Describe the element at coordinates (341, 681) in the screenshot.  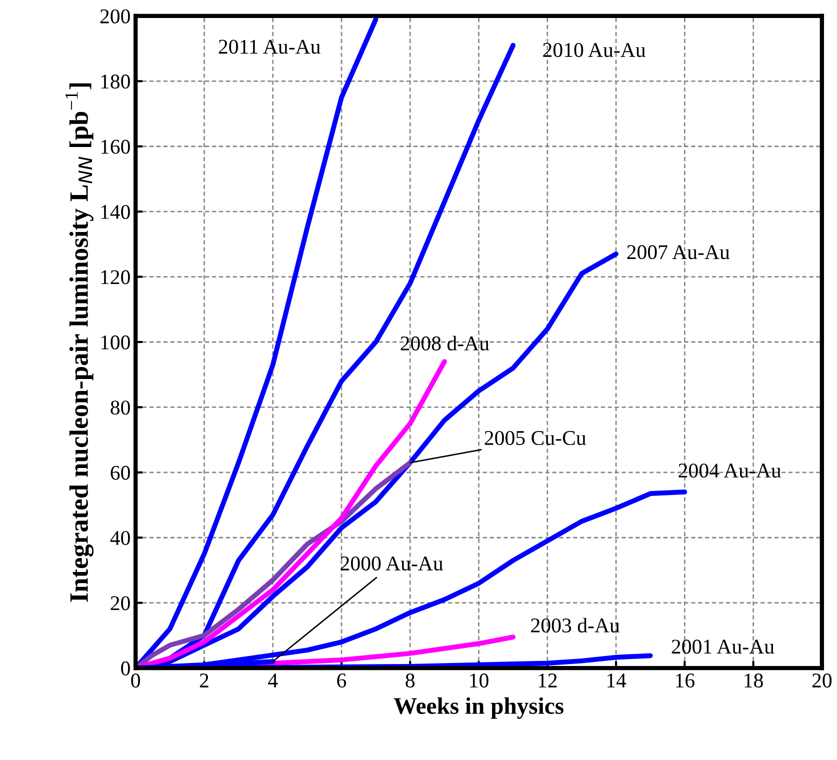
I see `x-tick-label: 6` at that location.